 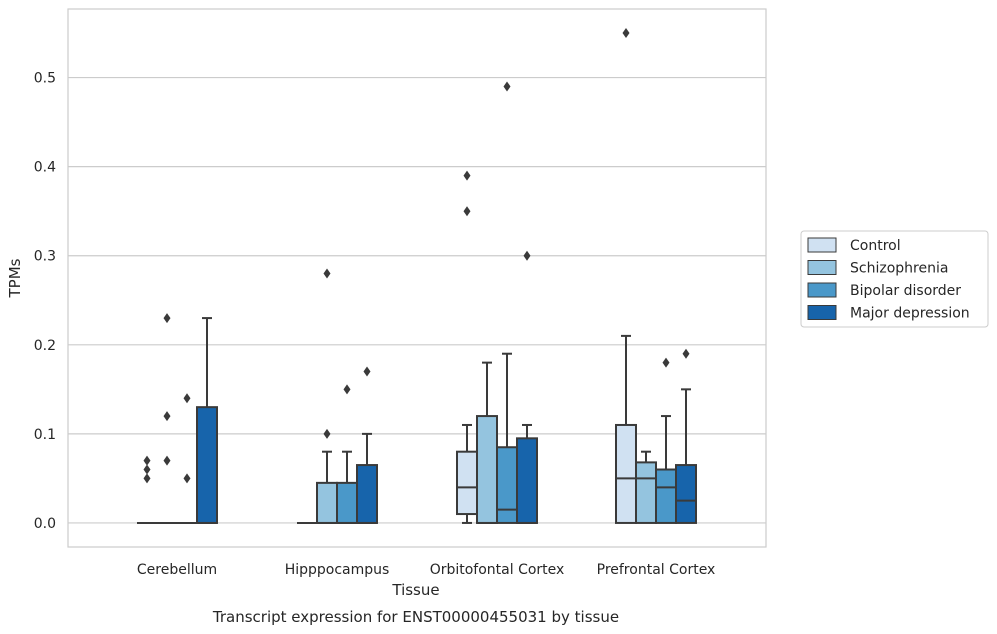 I want to click on x-tick-label: Prefrontal Cortex, so click(x=656, y=570).